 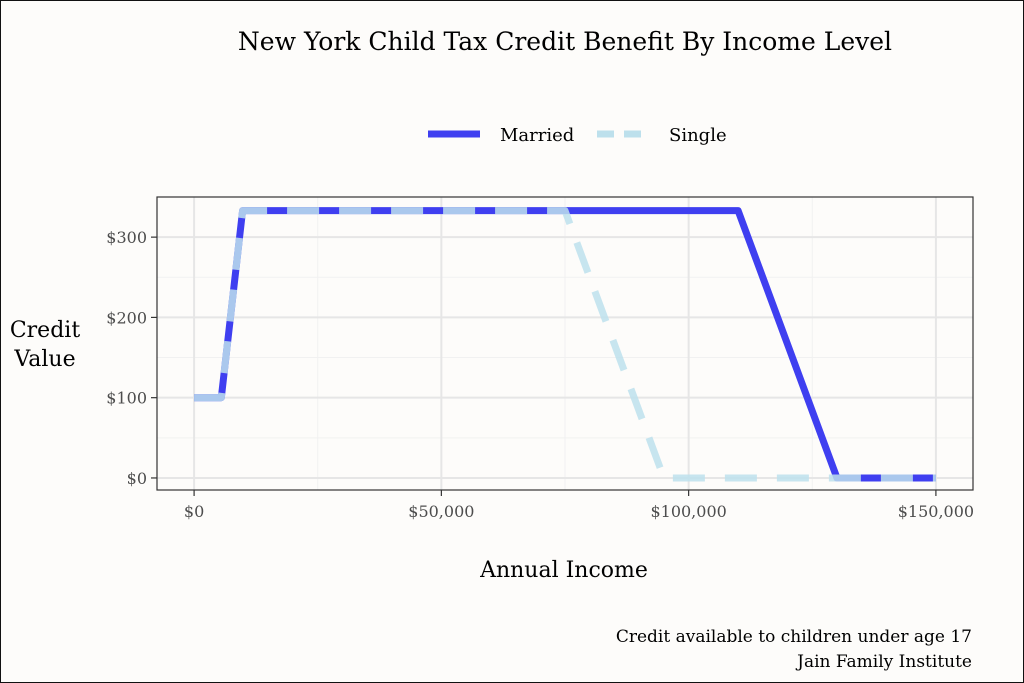 What do you see at coordinates (45, 330) in the screenshot?
I see `y-axis-title-line-1: Credit` at bounding box center [45, 330].